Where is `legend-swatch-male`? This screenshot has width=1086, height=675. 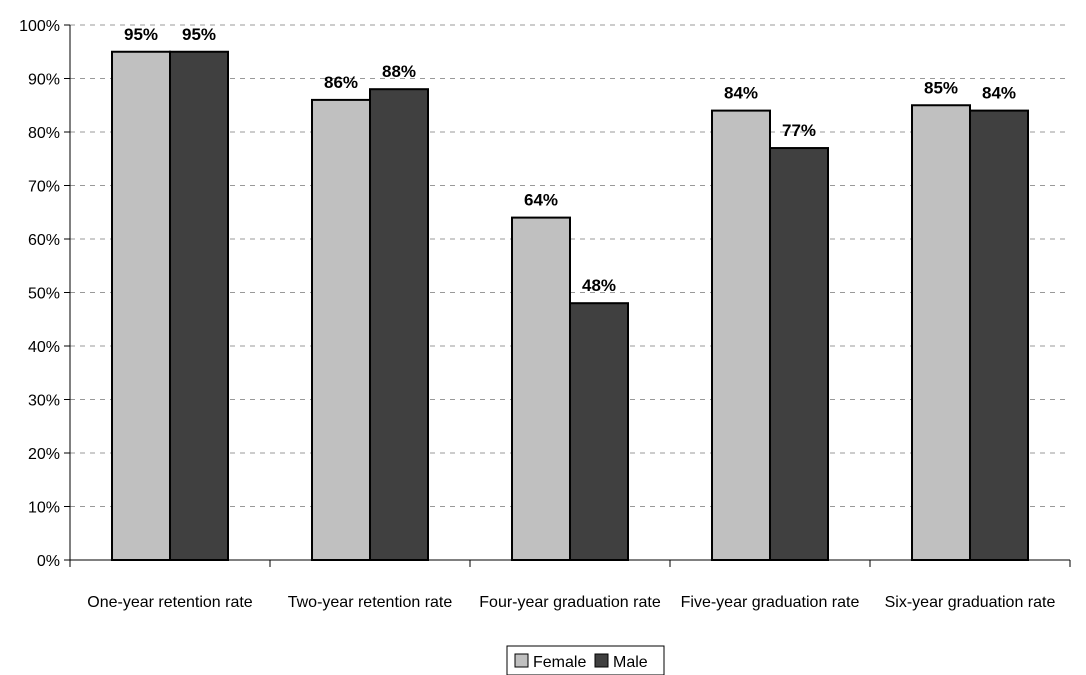
legend-swatch-male is located at coordinates (601, 660).